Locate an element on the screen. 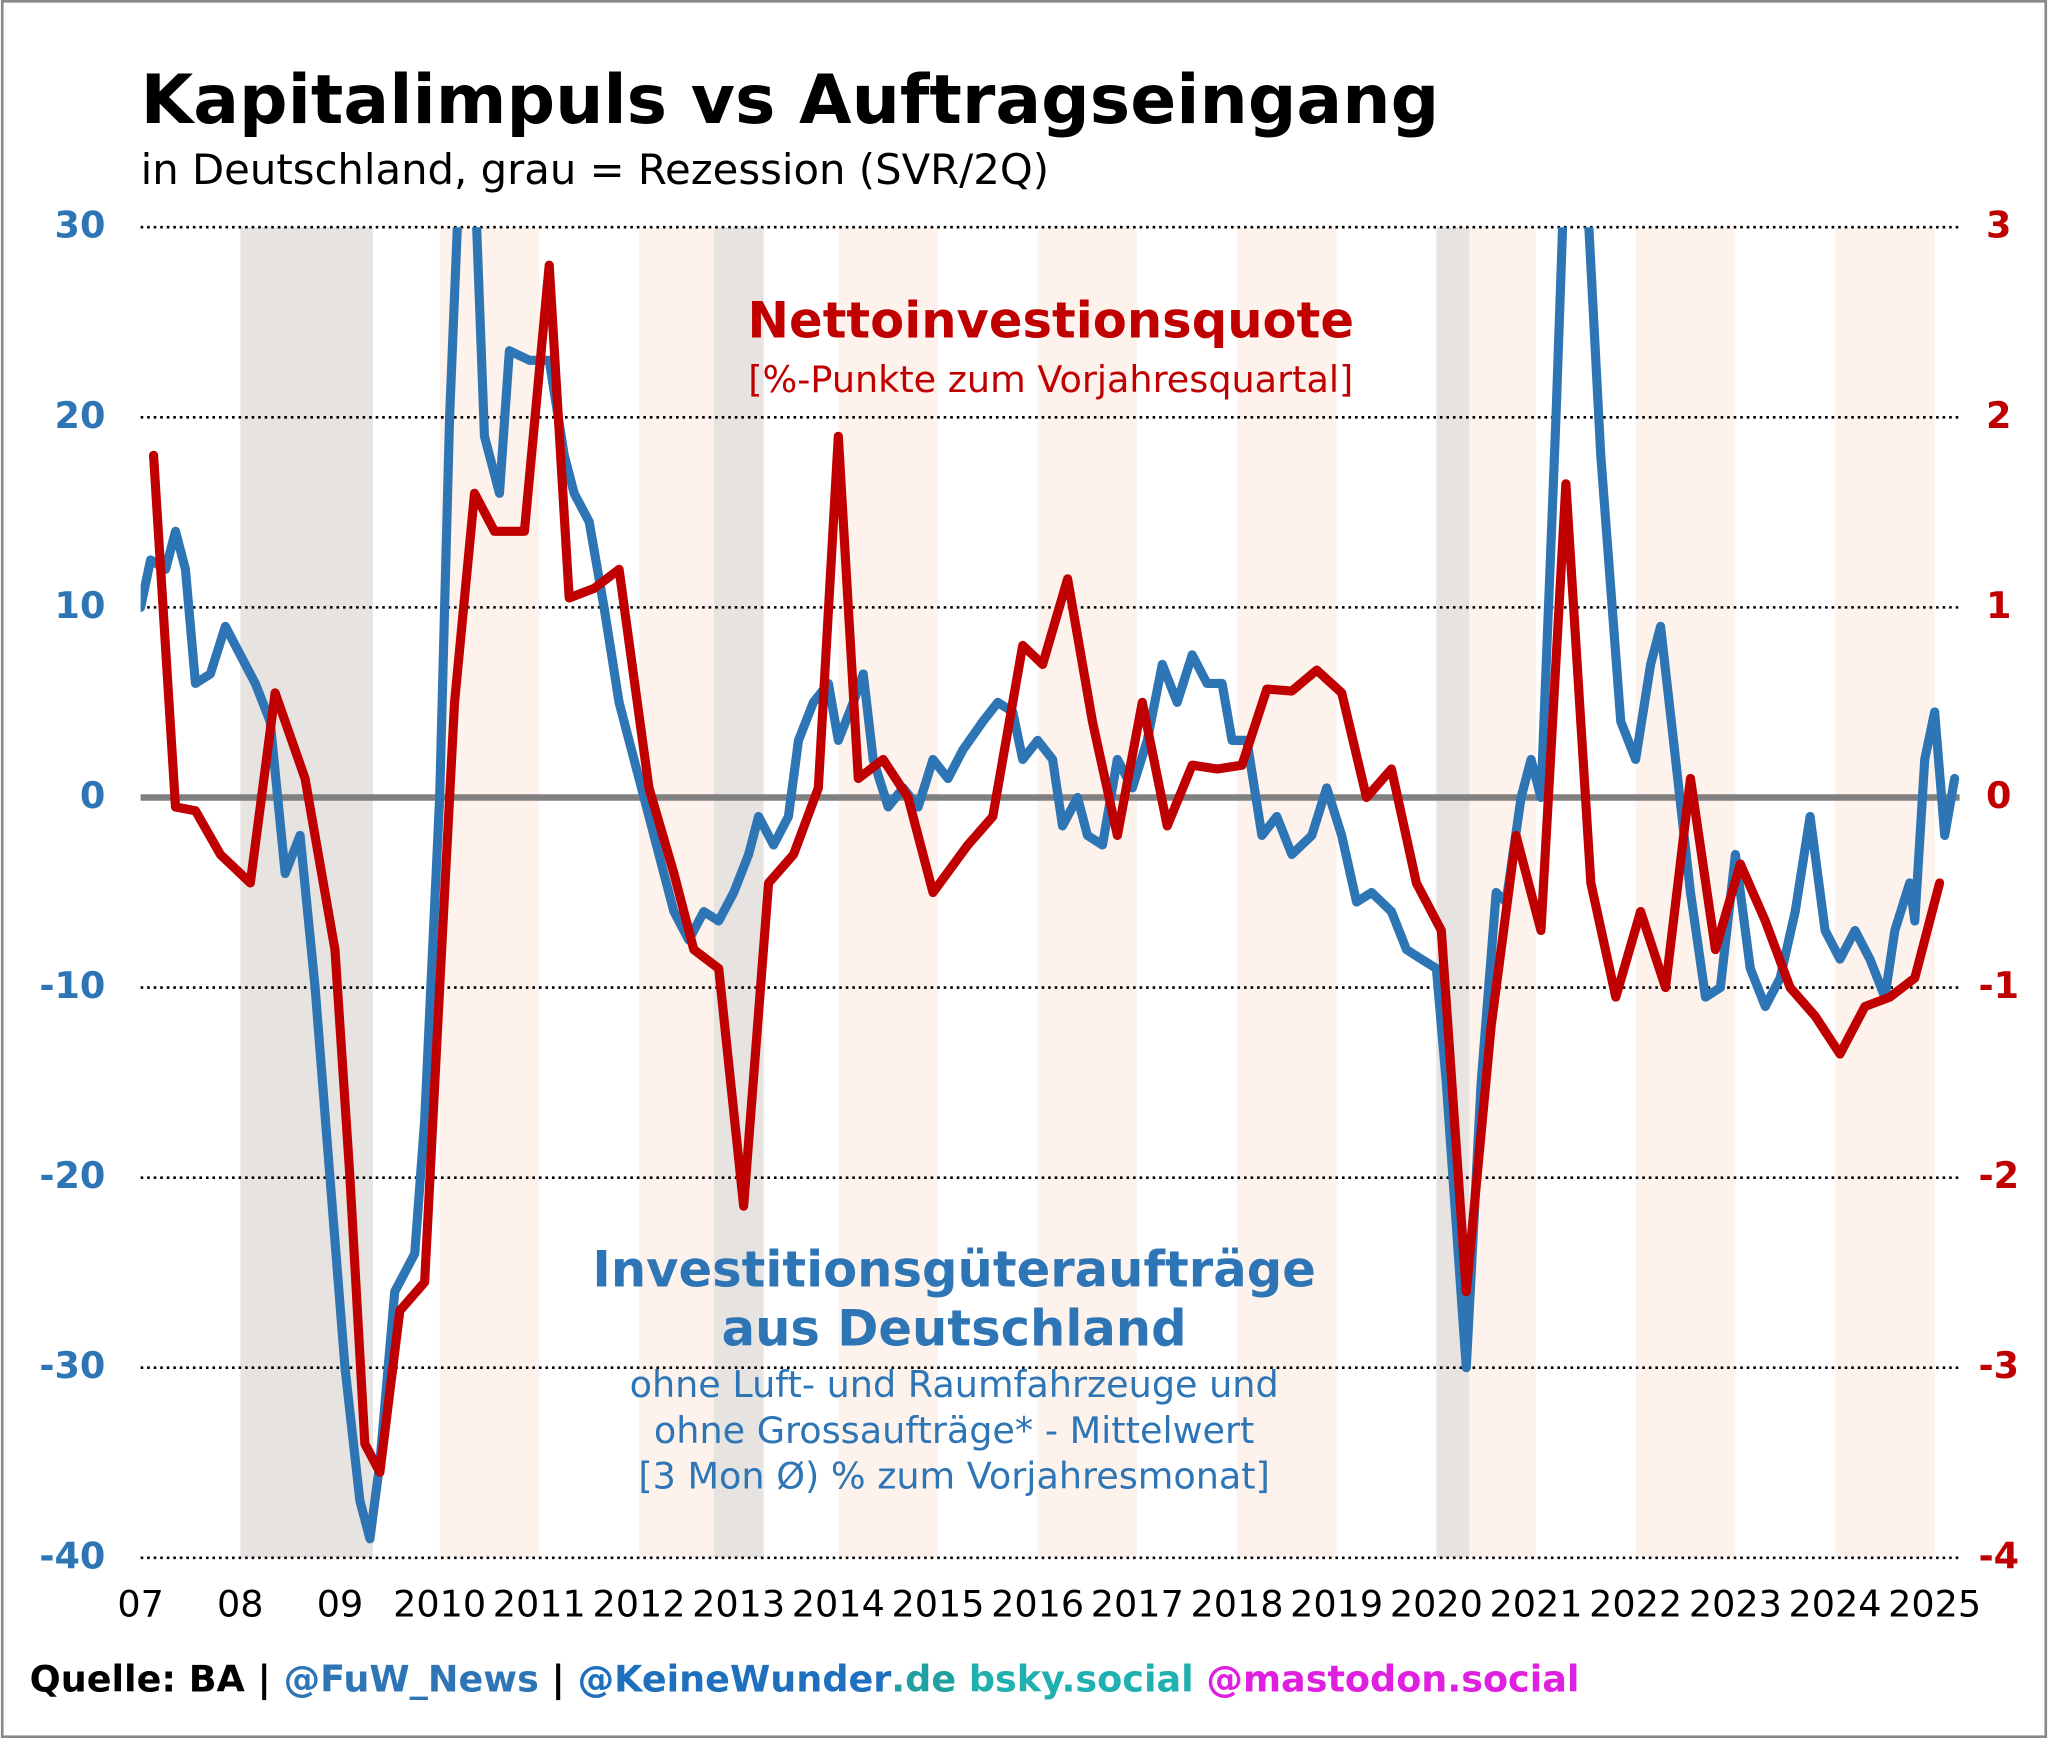 This screenshot has height=1738, width=2048. y-tick-label: 10 is located at coordinates (80, 605).